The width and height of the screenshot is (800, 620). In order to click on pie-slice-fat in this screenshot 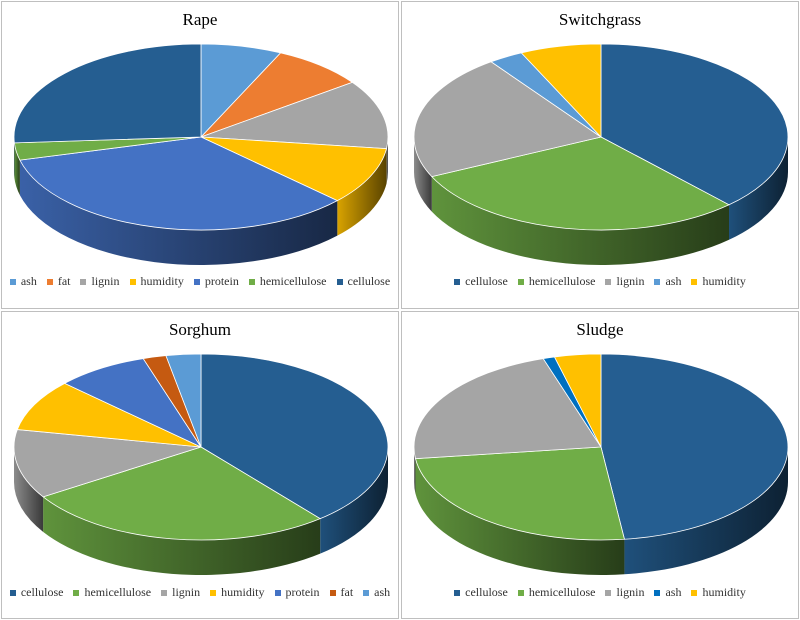, I will do `click(277, 95)`.